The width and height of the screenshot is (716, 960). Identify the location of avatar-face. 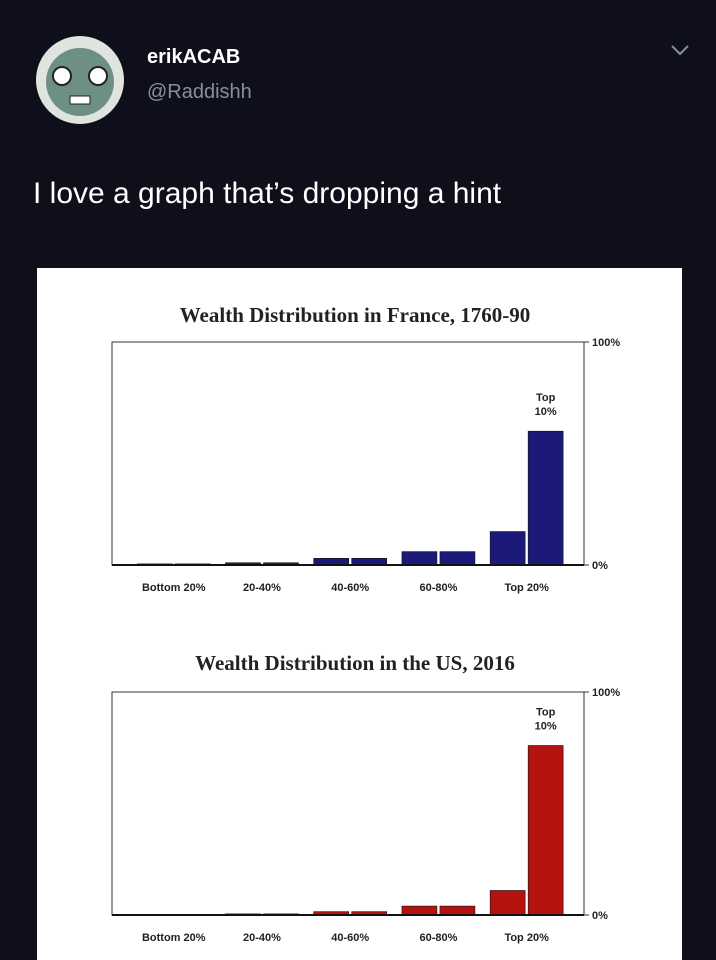
(80, 82).